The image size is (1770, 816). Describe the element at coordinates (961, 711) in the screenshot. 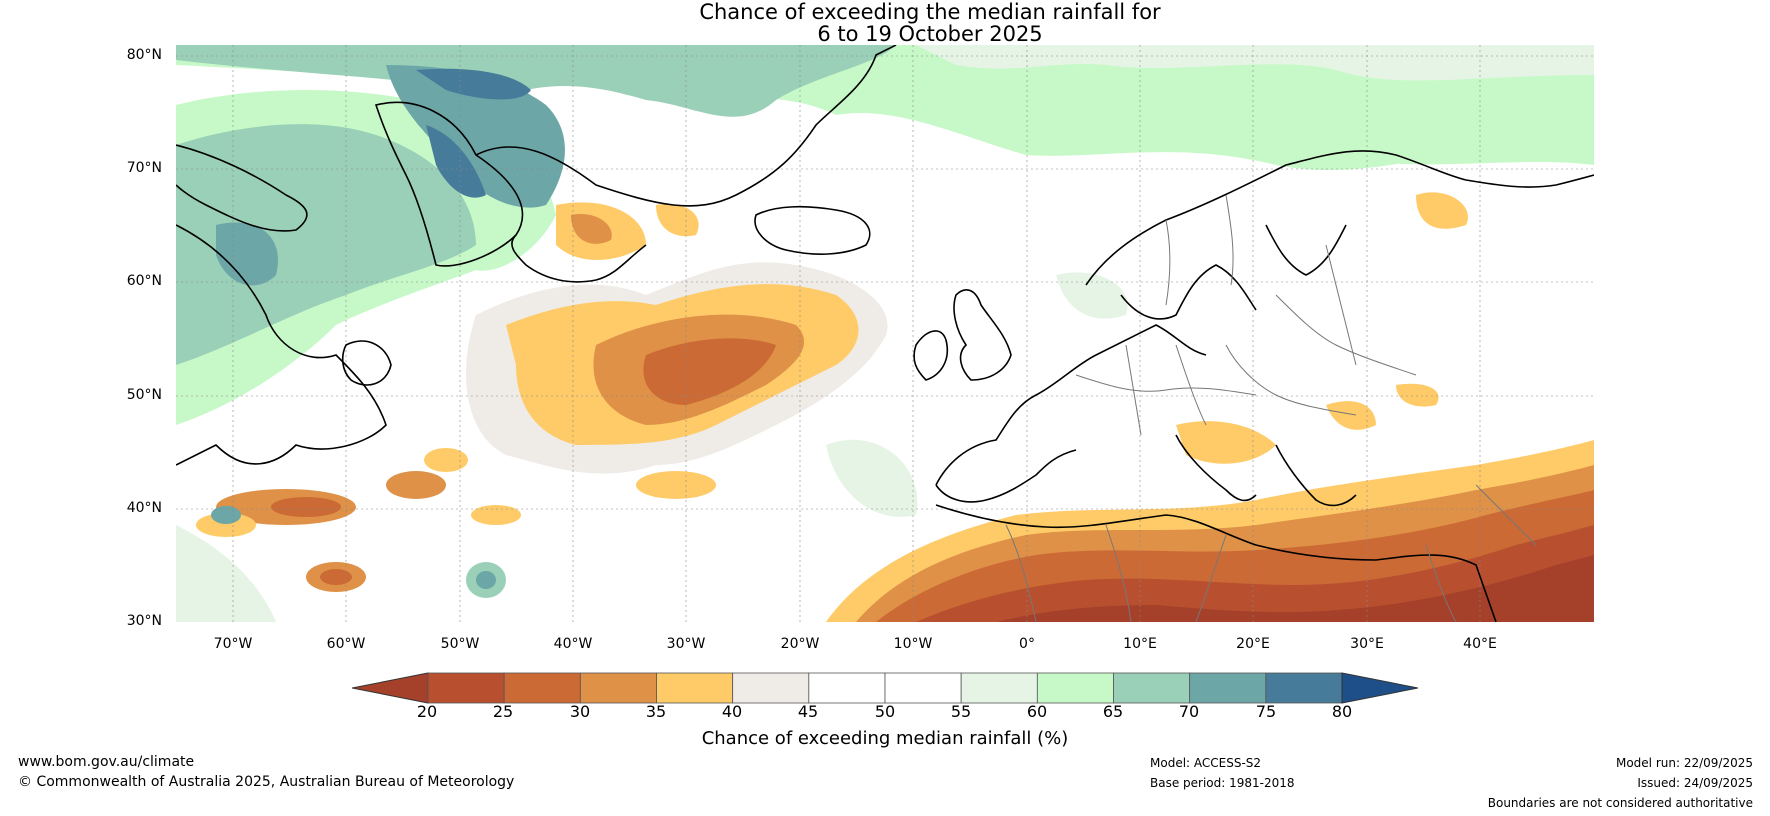

I see `colorbar-tick: 55` at that location.